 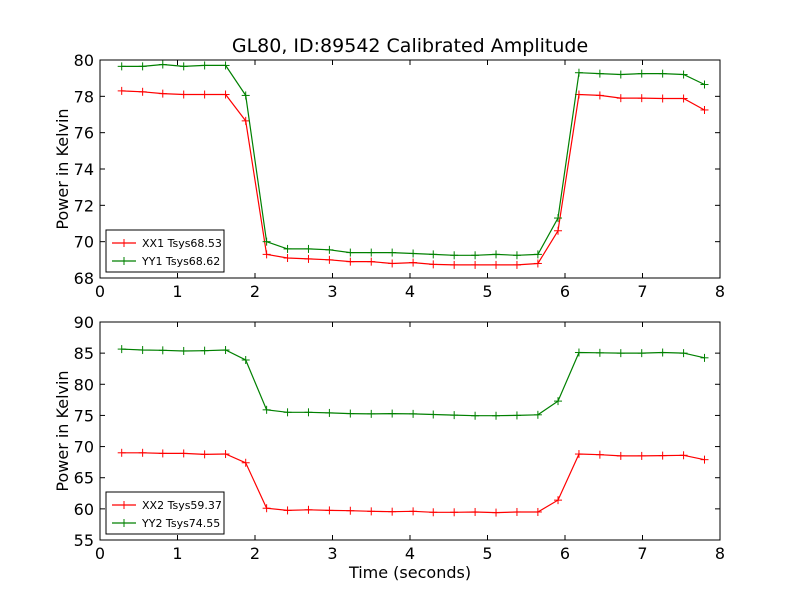 I want to click on legend-entry-label: XX1 Tsys68.53, so click(x=182, y=243).